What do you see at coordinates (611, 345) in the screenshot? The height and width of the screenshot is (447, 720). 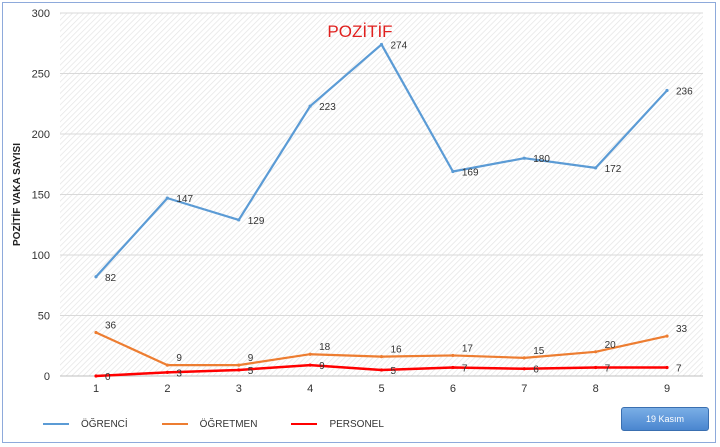 I see `data-label: 20` at bounding box center [611, 345].